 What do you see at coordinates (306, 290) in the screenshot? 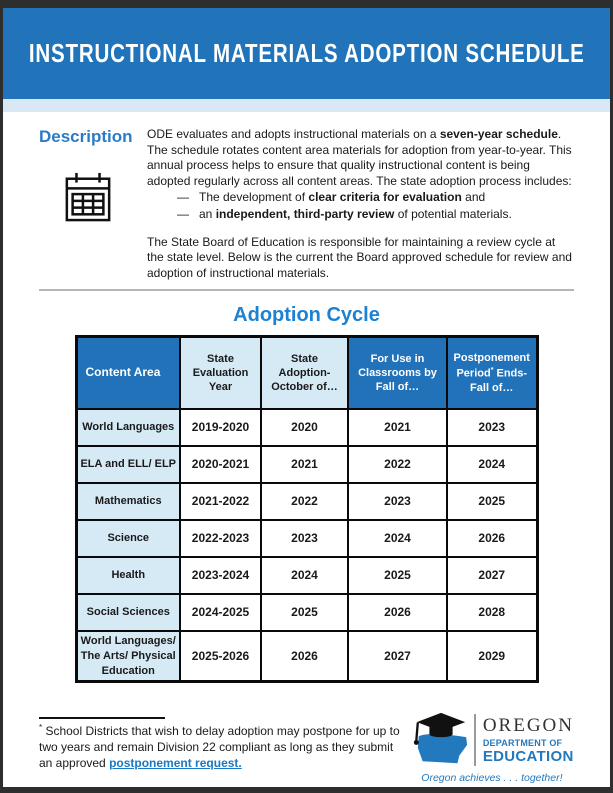
I see `section-divider` at bounding box center [306, 290].